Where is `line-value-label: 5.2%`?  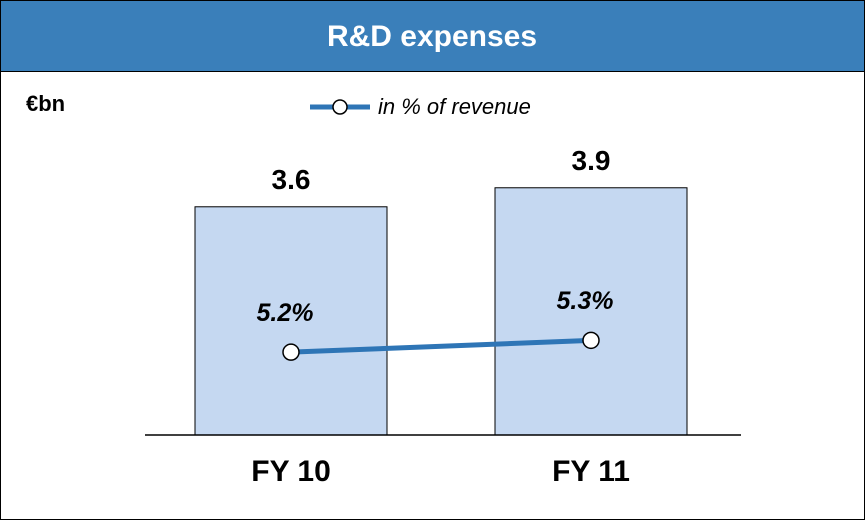 line-value-label: 5.2% is located at coordinates (285, 313).